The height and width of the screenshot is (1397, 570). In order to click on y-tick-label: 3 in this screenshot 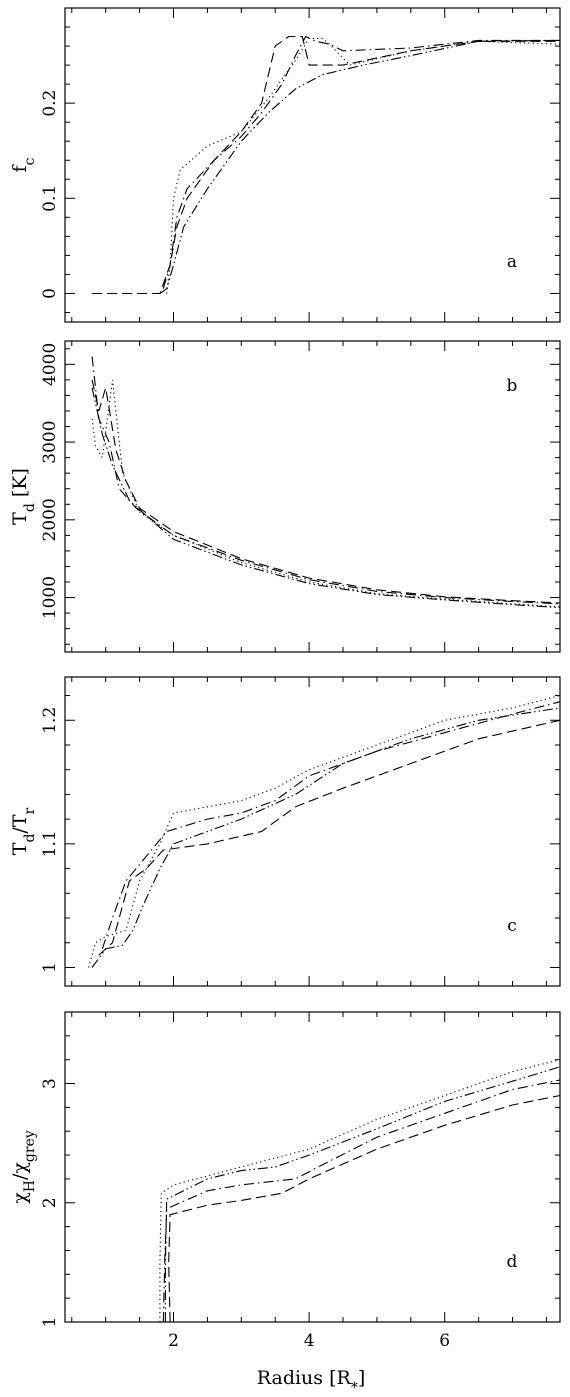, I will do `click(50, 1083)`.